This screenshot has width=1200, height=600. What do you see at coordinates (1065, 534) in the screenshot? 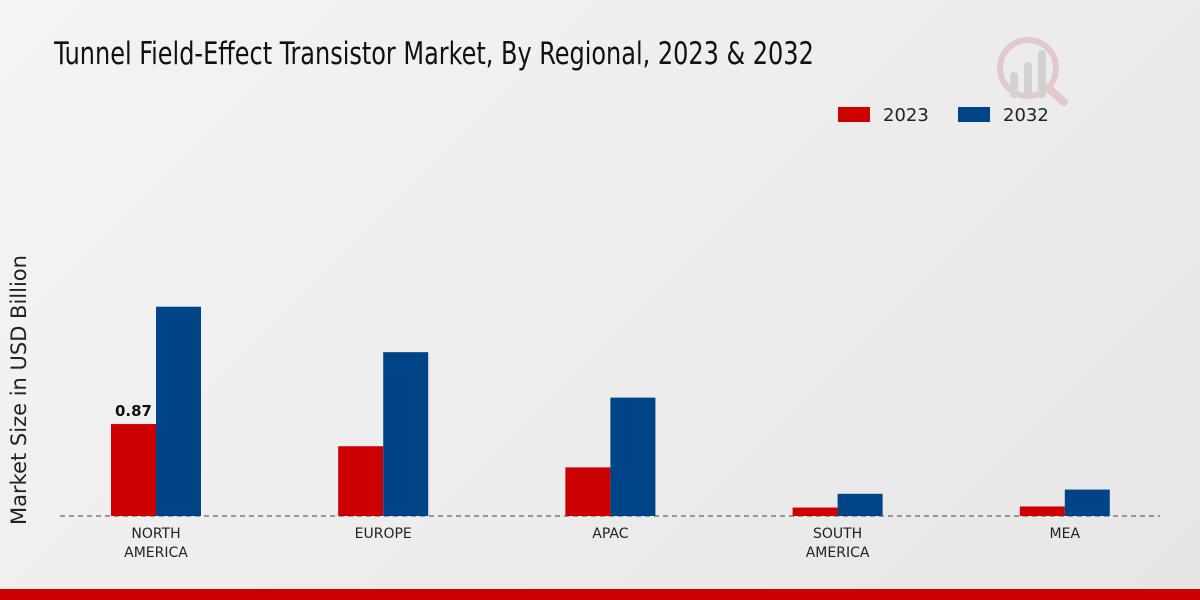
I see `x-tick-label: MEA` at bounding box center [1065, 534].